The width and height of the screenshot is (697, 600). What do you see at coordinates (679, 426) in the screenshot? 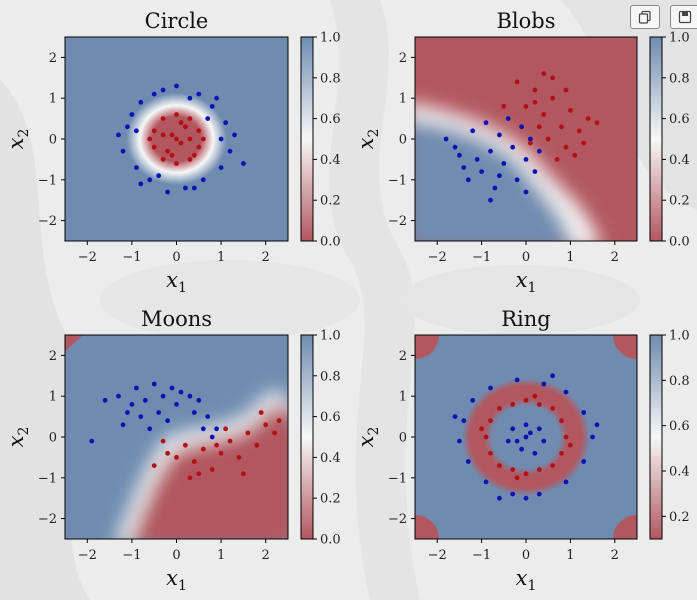
I see `colorbar-tick-label: 0.6` at bounding box center [679, 426].